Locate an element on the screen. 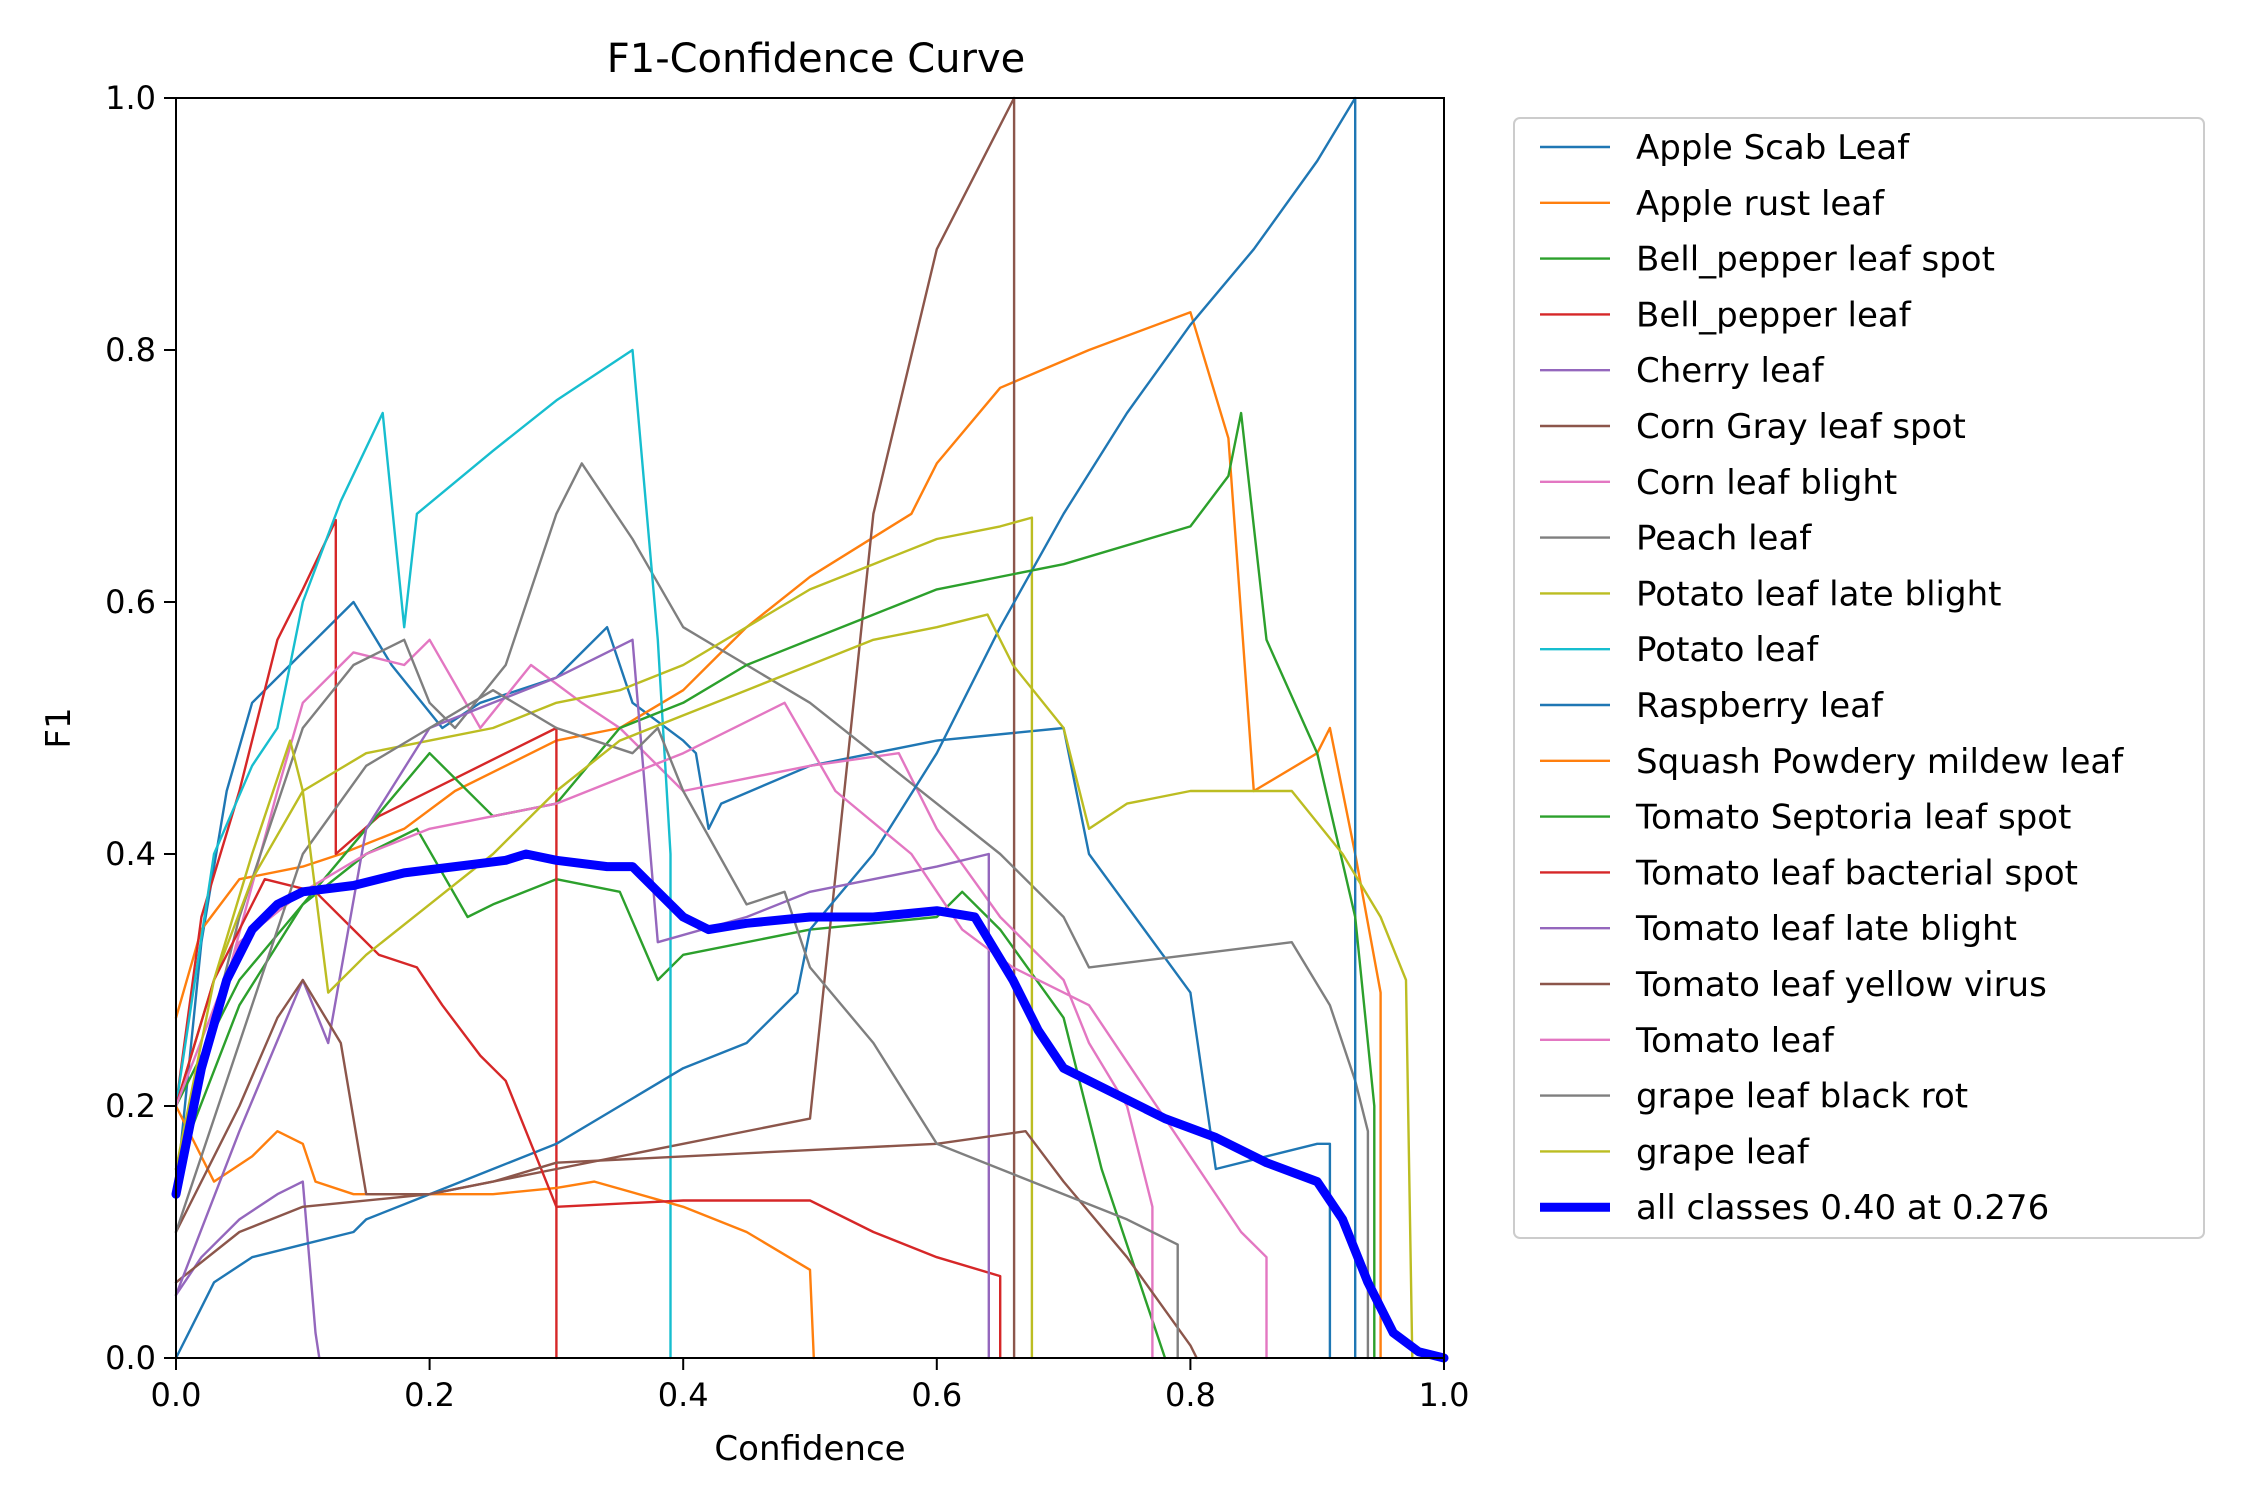 This screenshot has height=1500, width=2250. x-axis: 0.0 0.2 0.4 0.6 0.8 1.0 is located at coordinates (810, 1386).